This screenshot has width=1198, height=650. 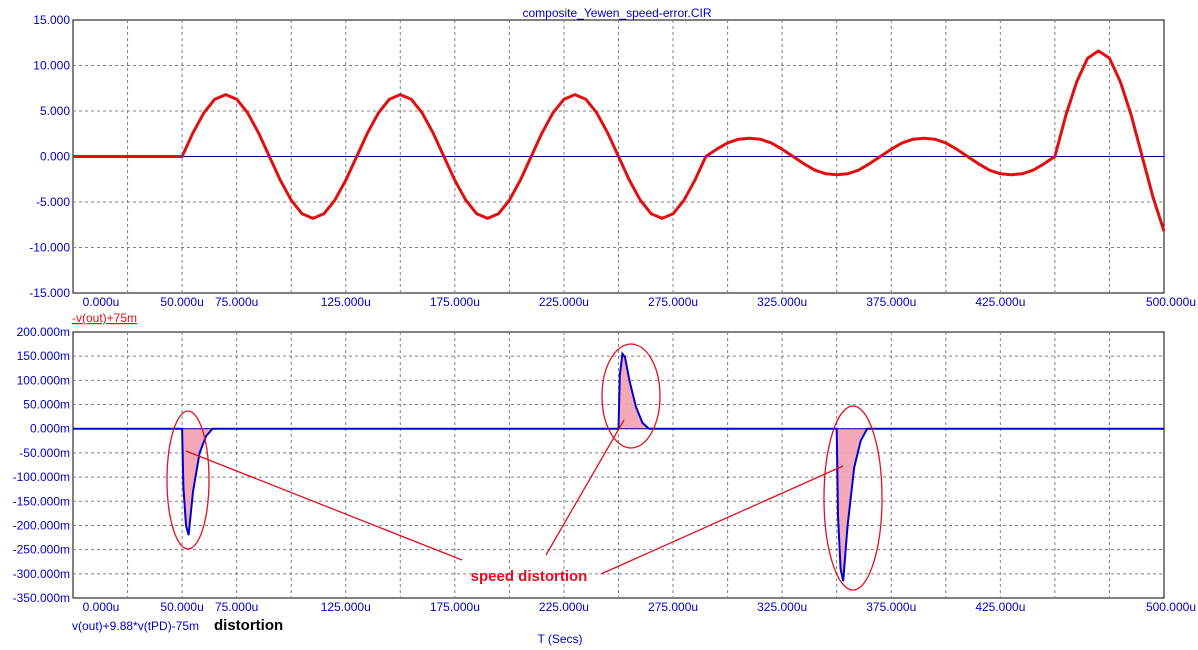 What do you see at coordinates (529, 576) in the screenshot?
I see `annotation-speed-distortion: speed distortion` at bounding box center [529, 576].